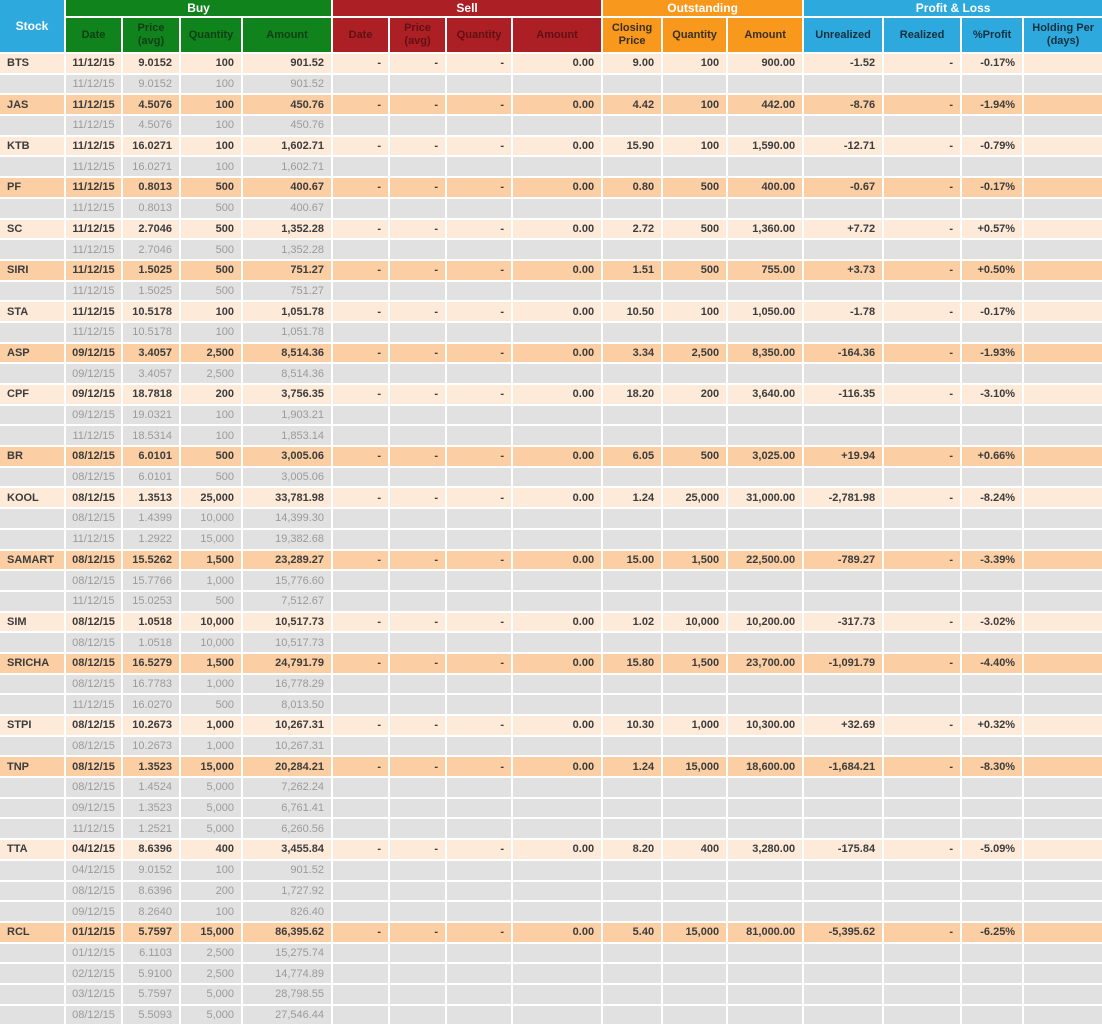  What do you see at coordinates (152, 954) in the screenshot?
I see `lot-buy-price: 6.1103` at bounding box center [152, 954].